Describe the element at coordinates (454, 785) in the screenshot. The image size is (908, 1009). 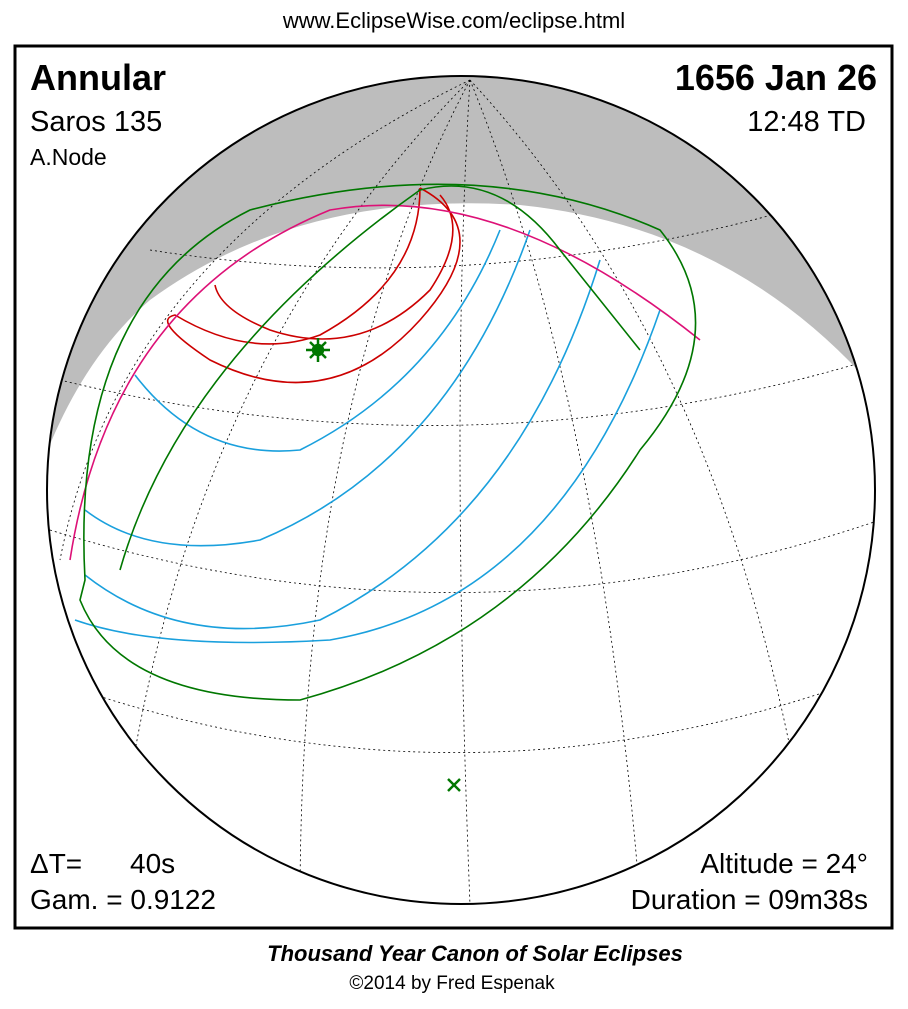
I see `subsolar-point` at that location.